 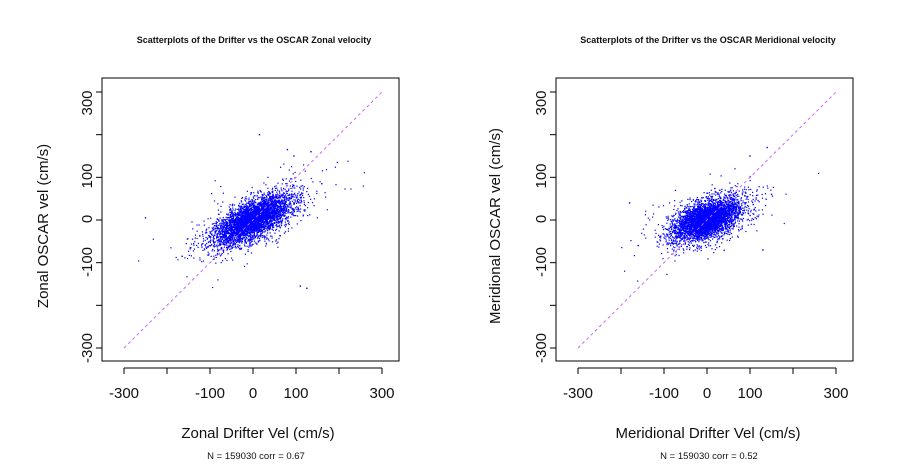 I want to click on zonal-x-axis, so click(x=253, y=371).